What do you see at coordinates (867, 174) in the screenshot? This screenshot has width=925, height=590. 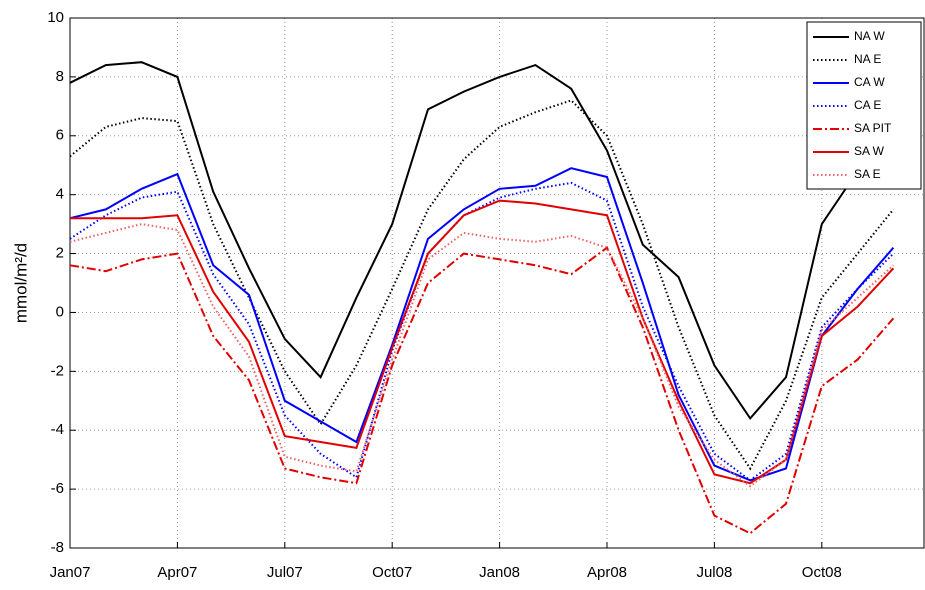 I see `legend-label: SA E` at bounding box center [867, 174].